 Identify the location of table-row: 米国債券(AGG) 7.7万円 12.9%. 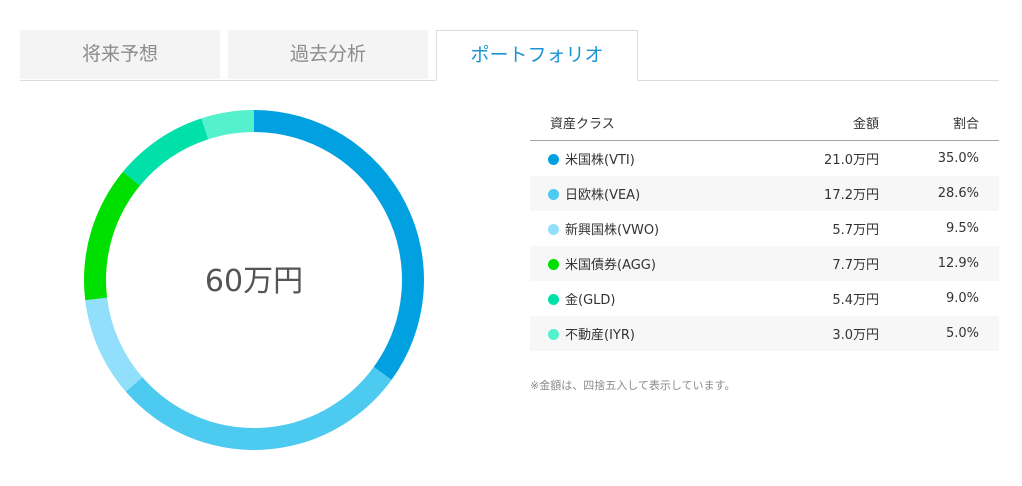
(764, 263).